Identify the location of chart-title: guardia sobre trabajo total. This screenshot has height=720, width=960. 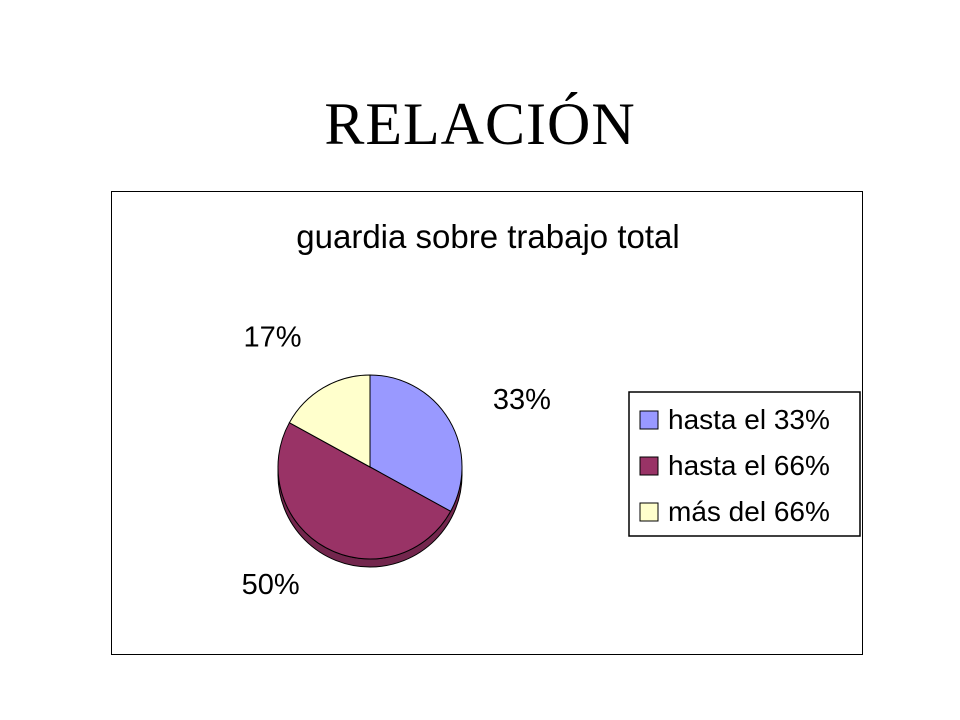
(487, 236).